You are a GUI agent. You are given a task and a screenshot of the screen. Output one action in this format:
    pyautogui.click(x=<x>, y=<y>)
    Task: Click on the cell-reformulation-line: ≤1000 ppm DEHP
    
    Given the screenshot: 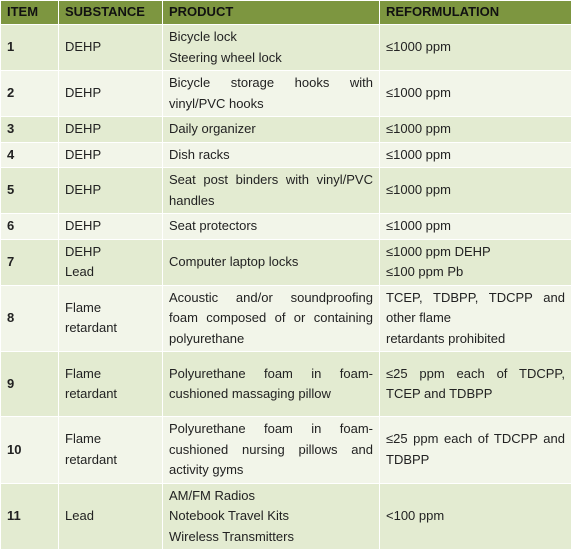 What is the action you would take?
    pyautogui.click(x=475, y=252)
    